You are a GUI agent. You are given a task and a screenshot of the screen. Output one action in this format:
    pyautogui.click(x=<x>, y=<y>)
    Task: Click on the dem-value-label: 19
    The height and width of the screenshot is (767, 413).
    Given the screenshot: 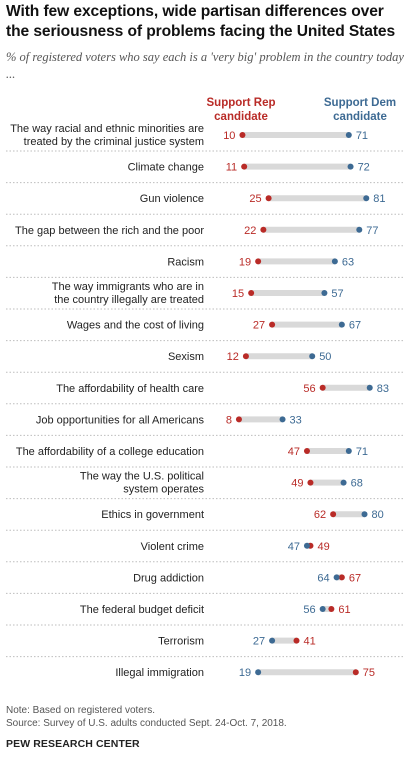 What is the action you would take?
    pyautogui.click(x=245, y=673)
    